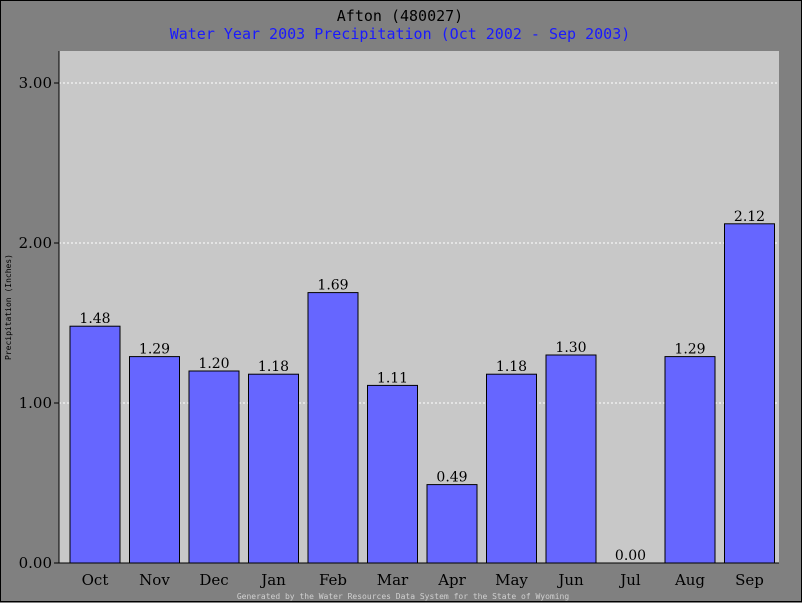  I want to click on x-label-nov: Nov, so click(154, 580).